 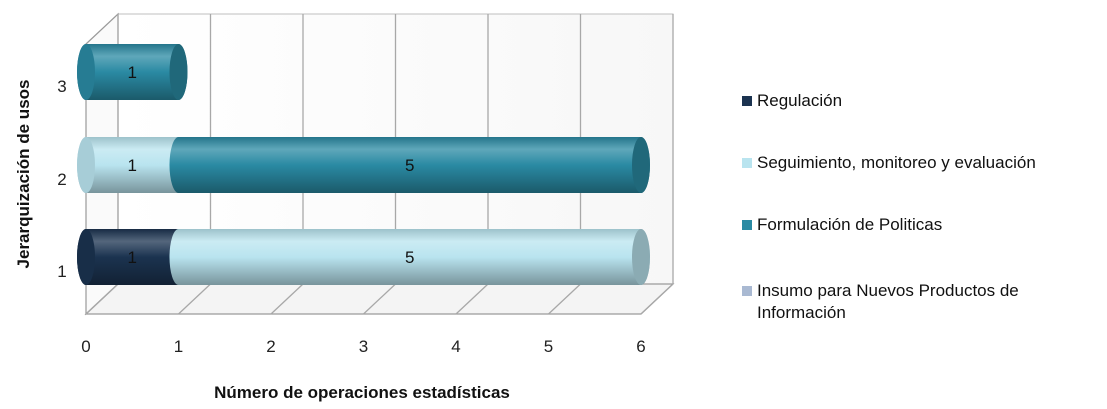 I want to click on x-tick-label: 3, so click(x=363, y=346).